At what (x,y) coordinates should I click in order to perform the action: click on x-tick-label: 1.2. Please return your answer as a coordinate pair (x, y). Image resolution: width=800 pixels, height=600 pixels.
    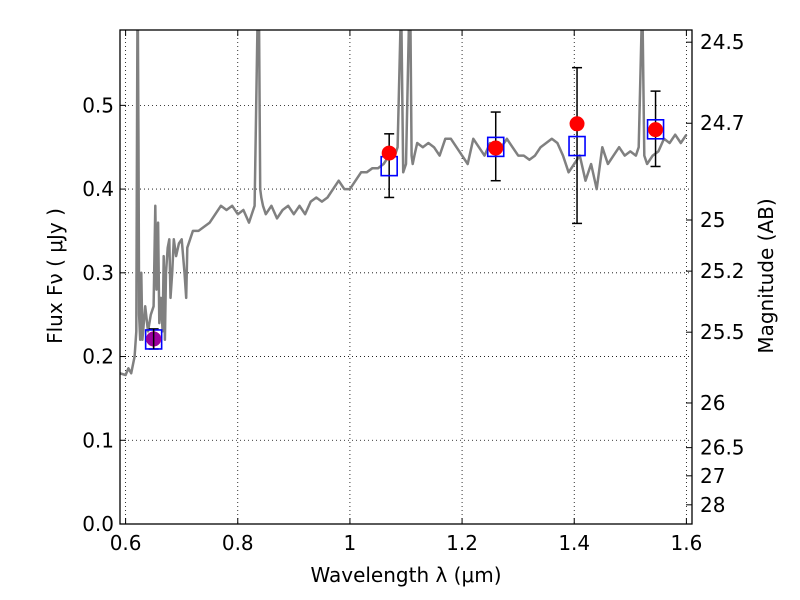
    Looking at the image, I should click on (462, 543).